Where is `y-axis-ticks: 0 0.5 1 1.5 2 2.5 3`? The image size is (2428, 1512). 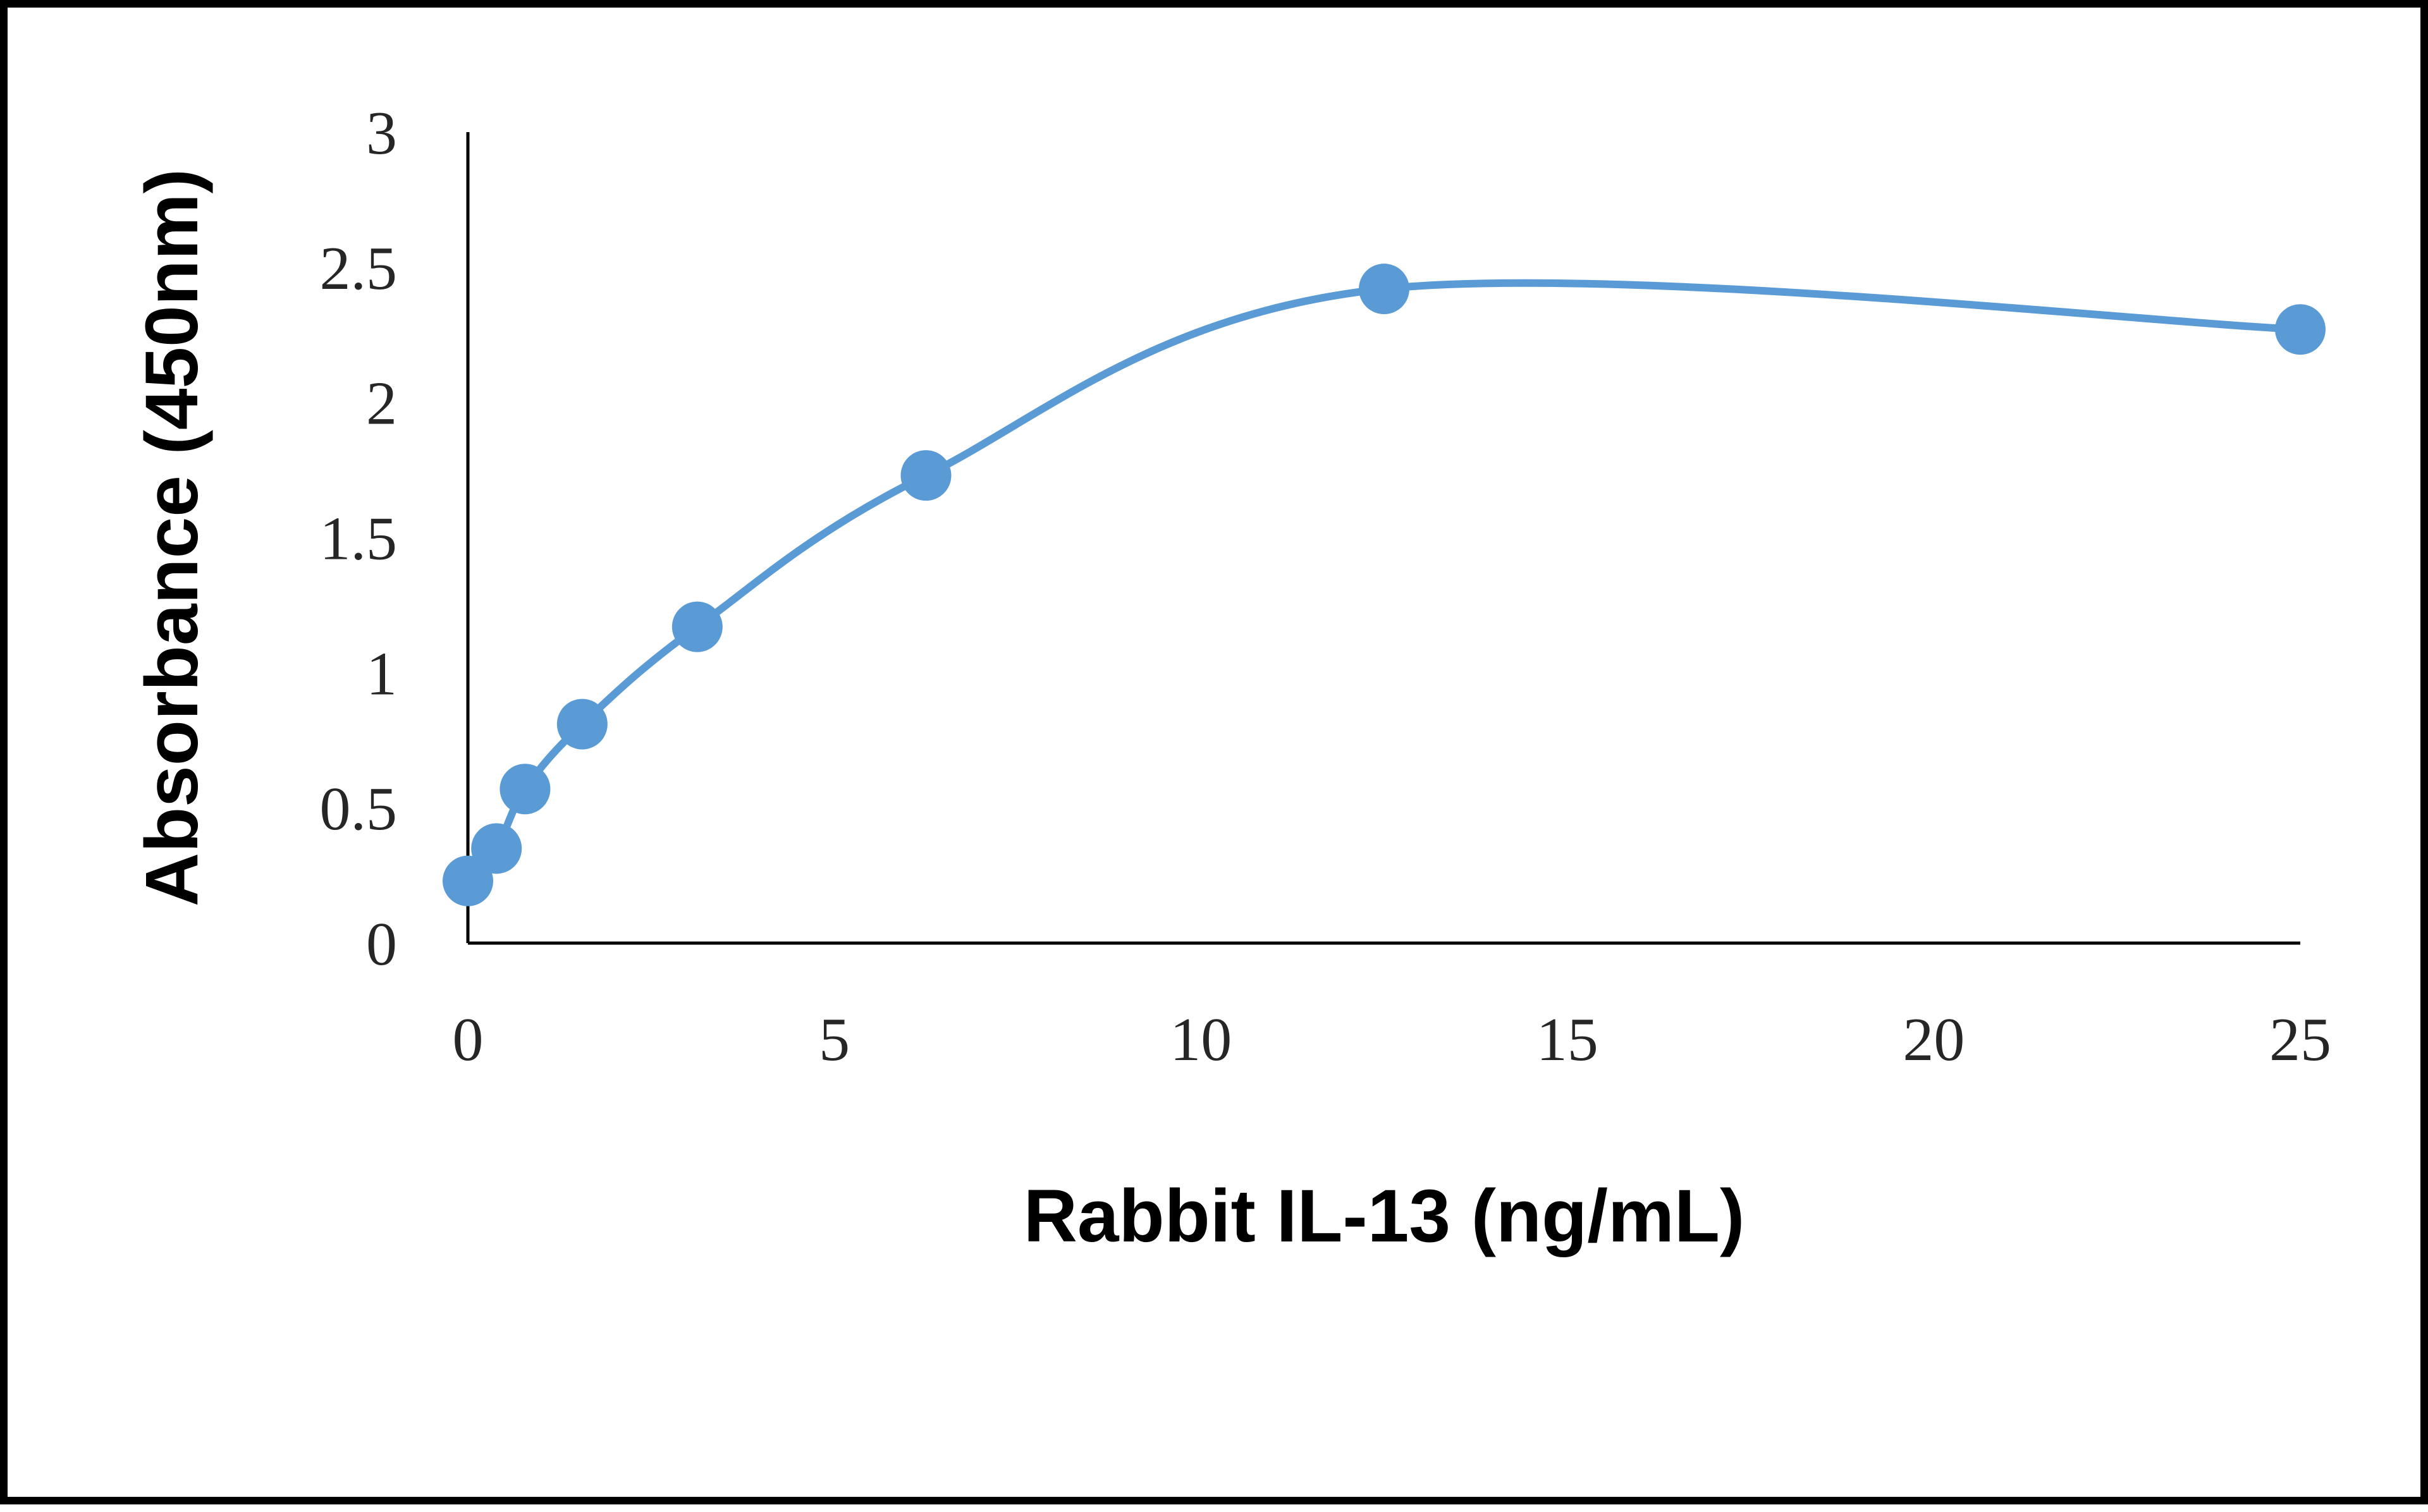
y-axis-ticks: 0 0.5 1 1.5 2 2.5 3 is located at coordinates (359, 539).